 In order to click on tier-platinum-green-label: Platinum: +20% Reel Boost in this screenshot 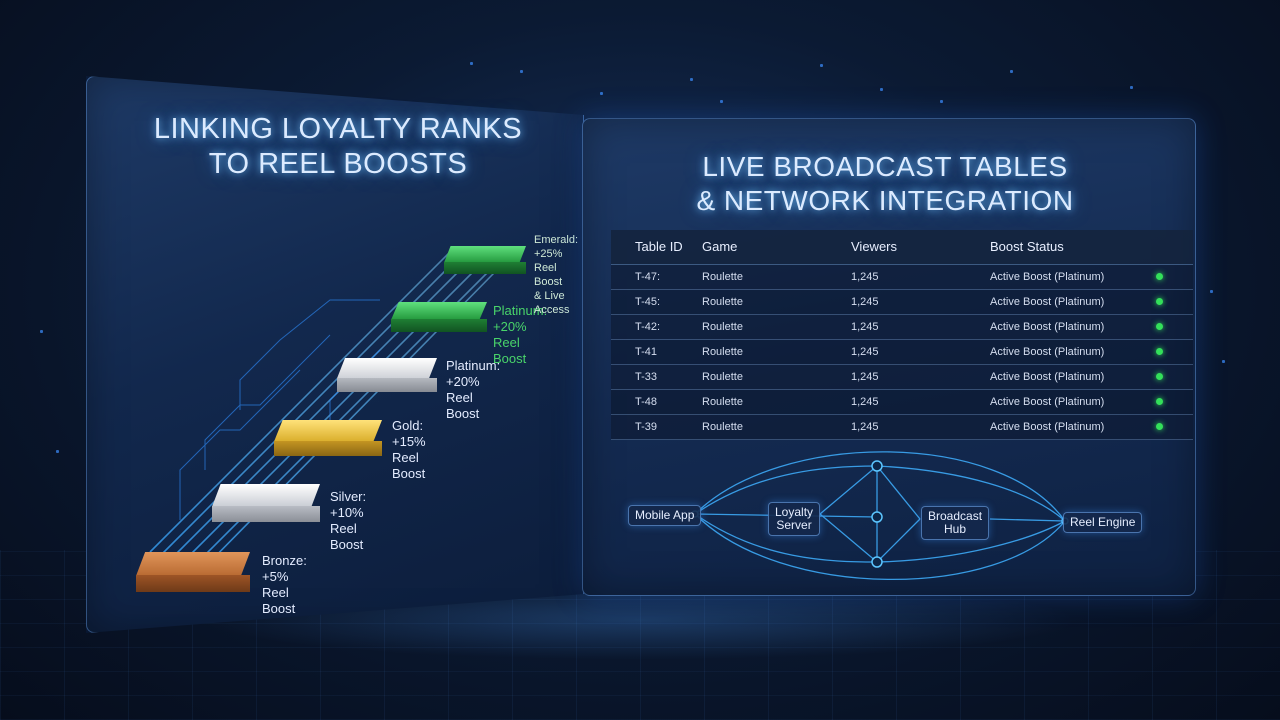, I will do `click(520, 334)`.